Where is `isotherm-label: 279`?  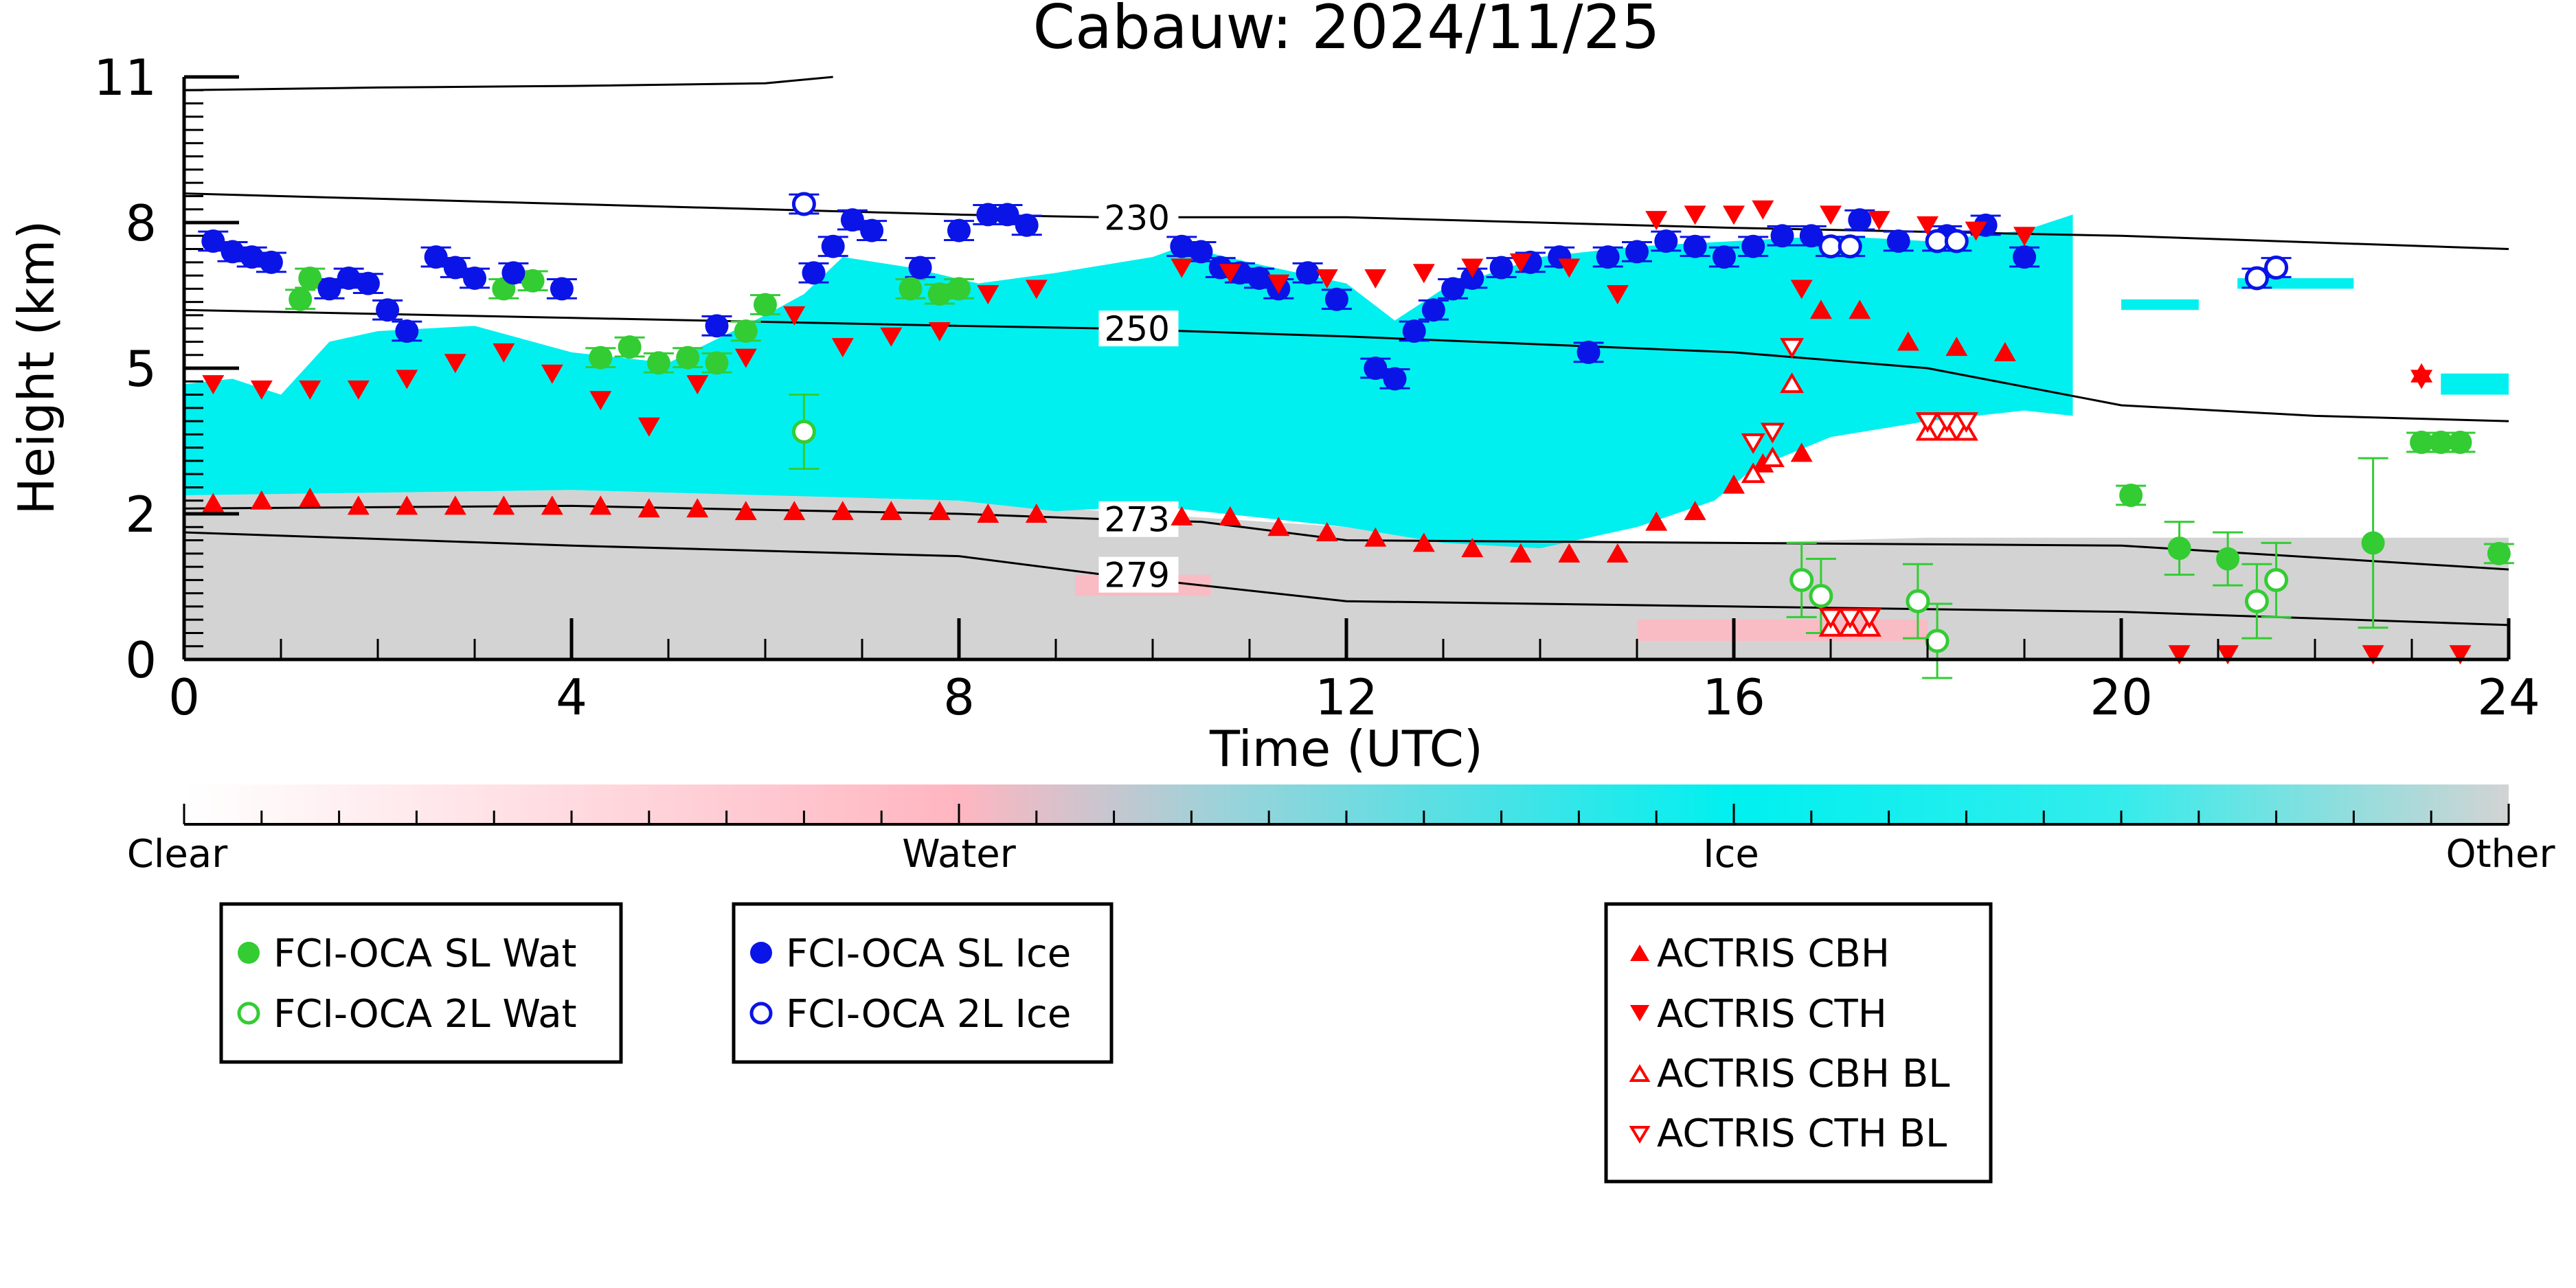 isotherm-label: 279 is located at coordinates (1137, 576).